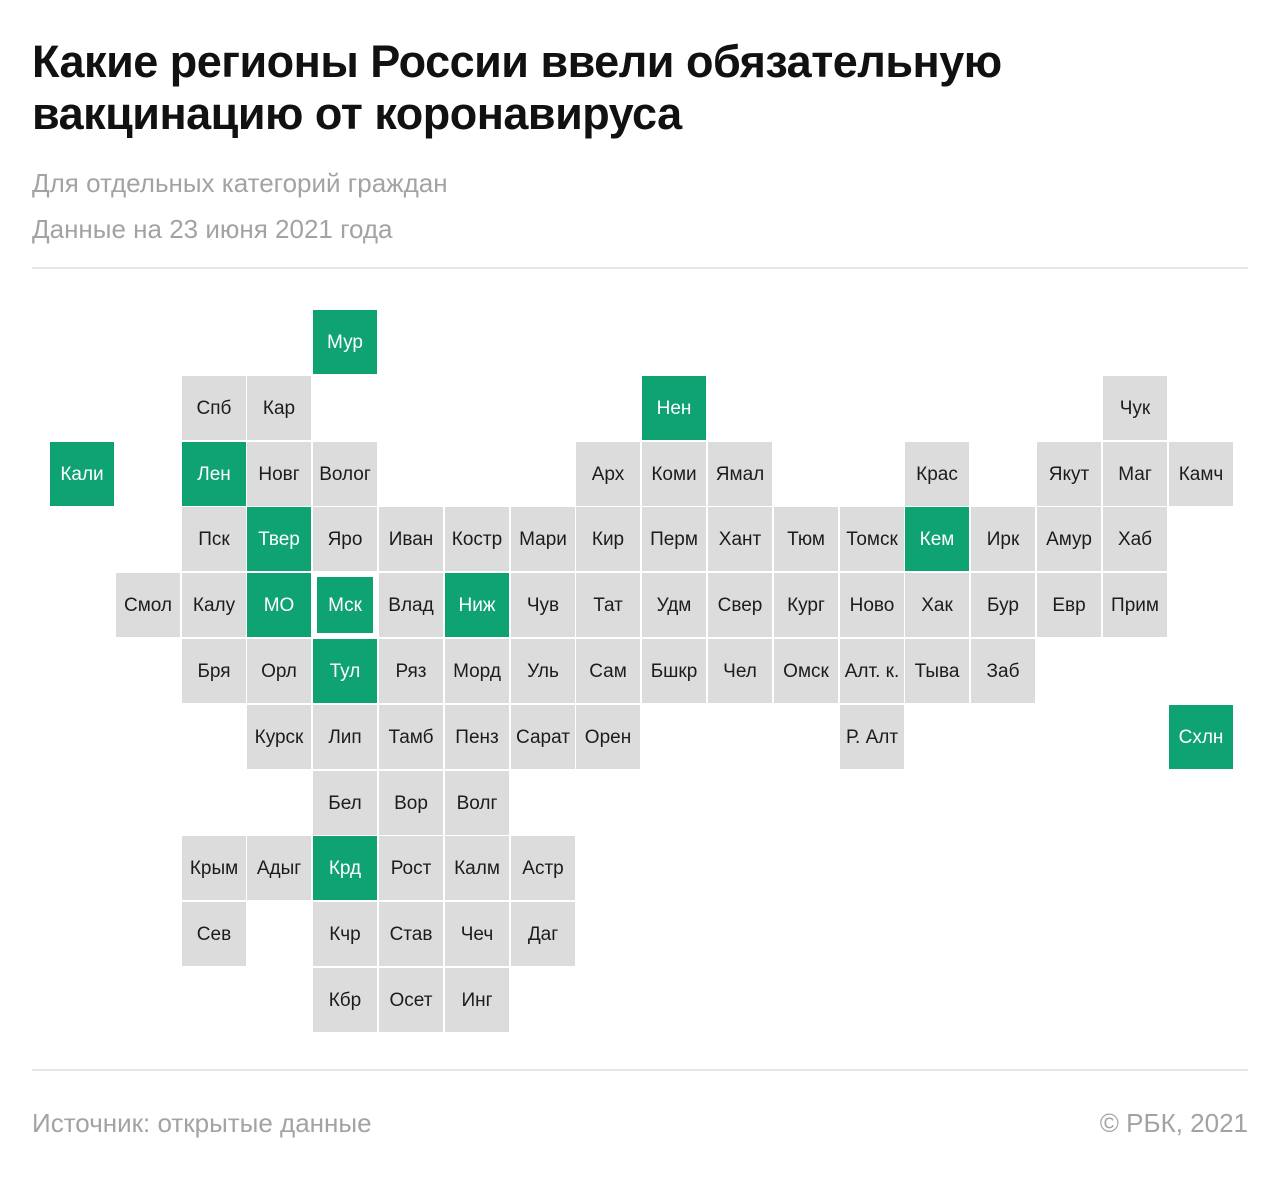 The image size is (1280, 1184). Describe the element at coordinates (543, 737) in the screenshot. I see `region-tile-64: Сарат` at that location.